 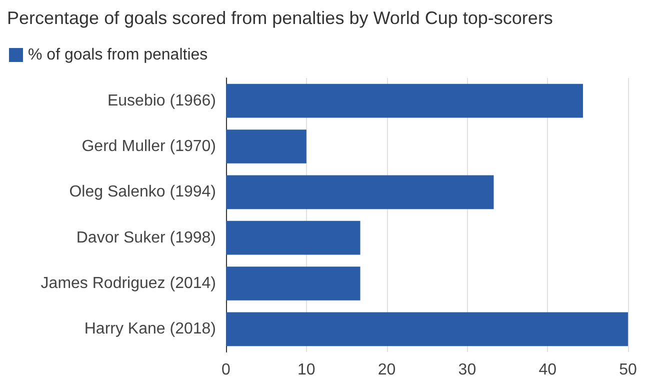 I want to click on y-tick-label: Eusebio (1966), so click(x=161, y=101).